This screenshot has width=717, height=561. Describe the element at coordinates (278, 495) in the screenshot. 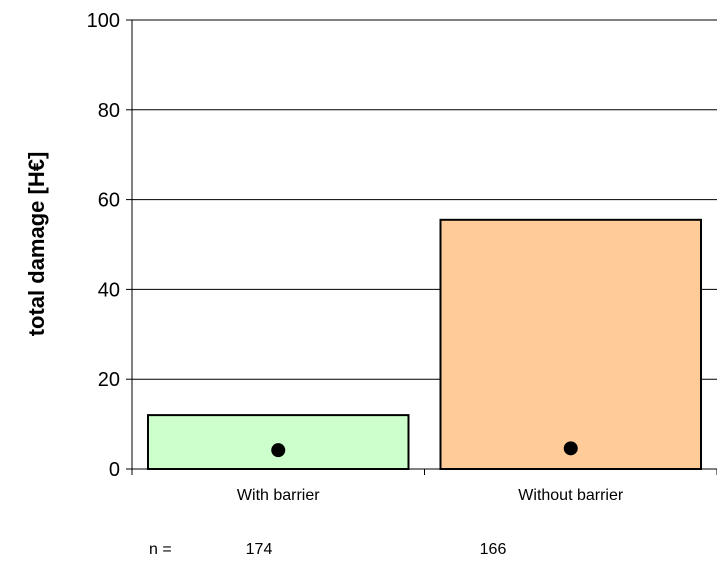

I see `x-category-label-0: With barrier` at that location.